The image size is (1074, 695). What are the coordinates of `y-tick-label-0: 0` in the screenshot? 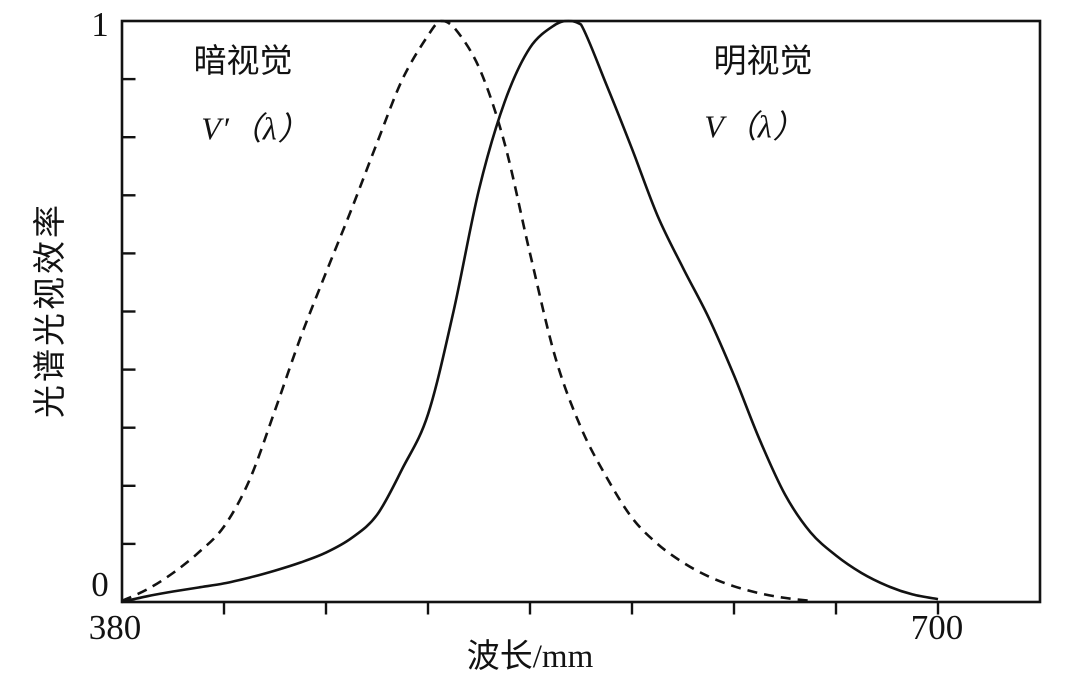 It's located at (100, 584).